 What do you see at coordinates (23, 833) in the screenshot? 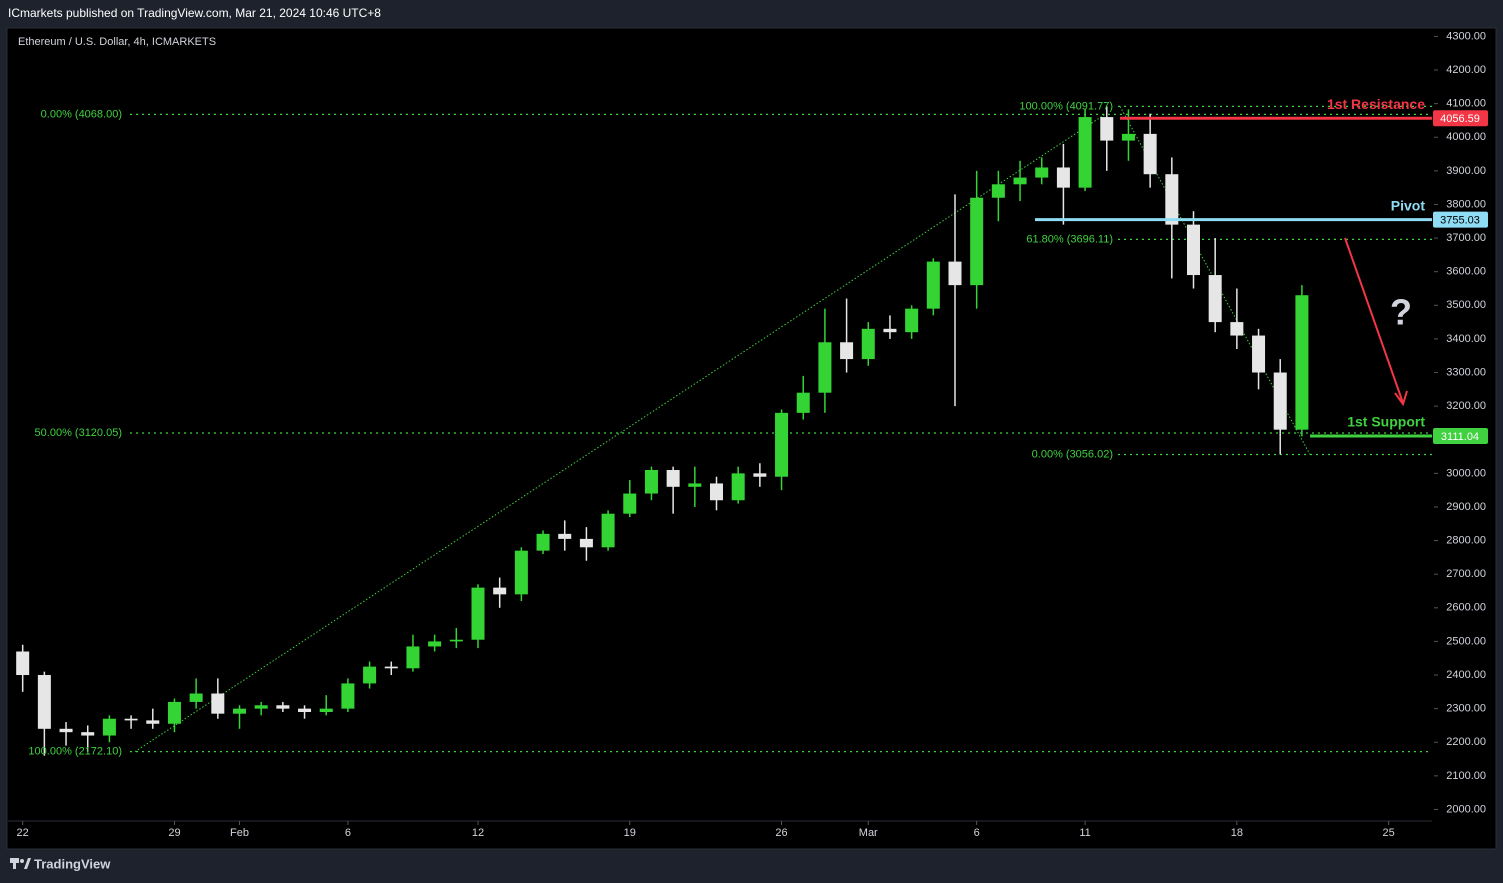
I see `x-tick-label: 22` at bounding box center [23, 833].